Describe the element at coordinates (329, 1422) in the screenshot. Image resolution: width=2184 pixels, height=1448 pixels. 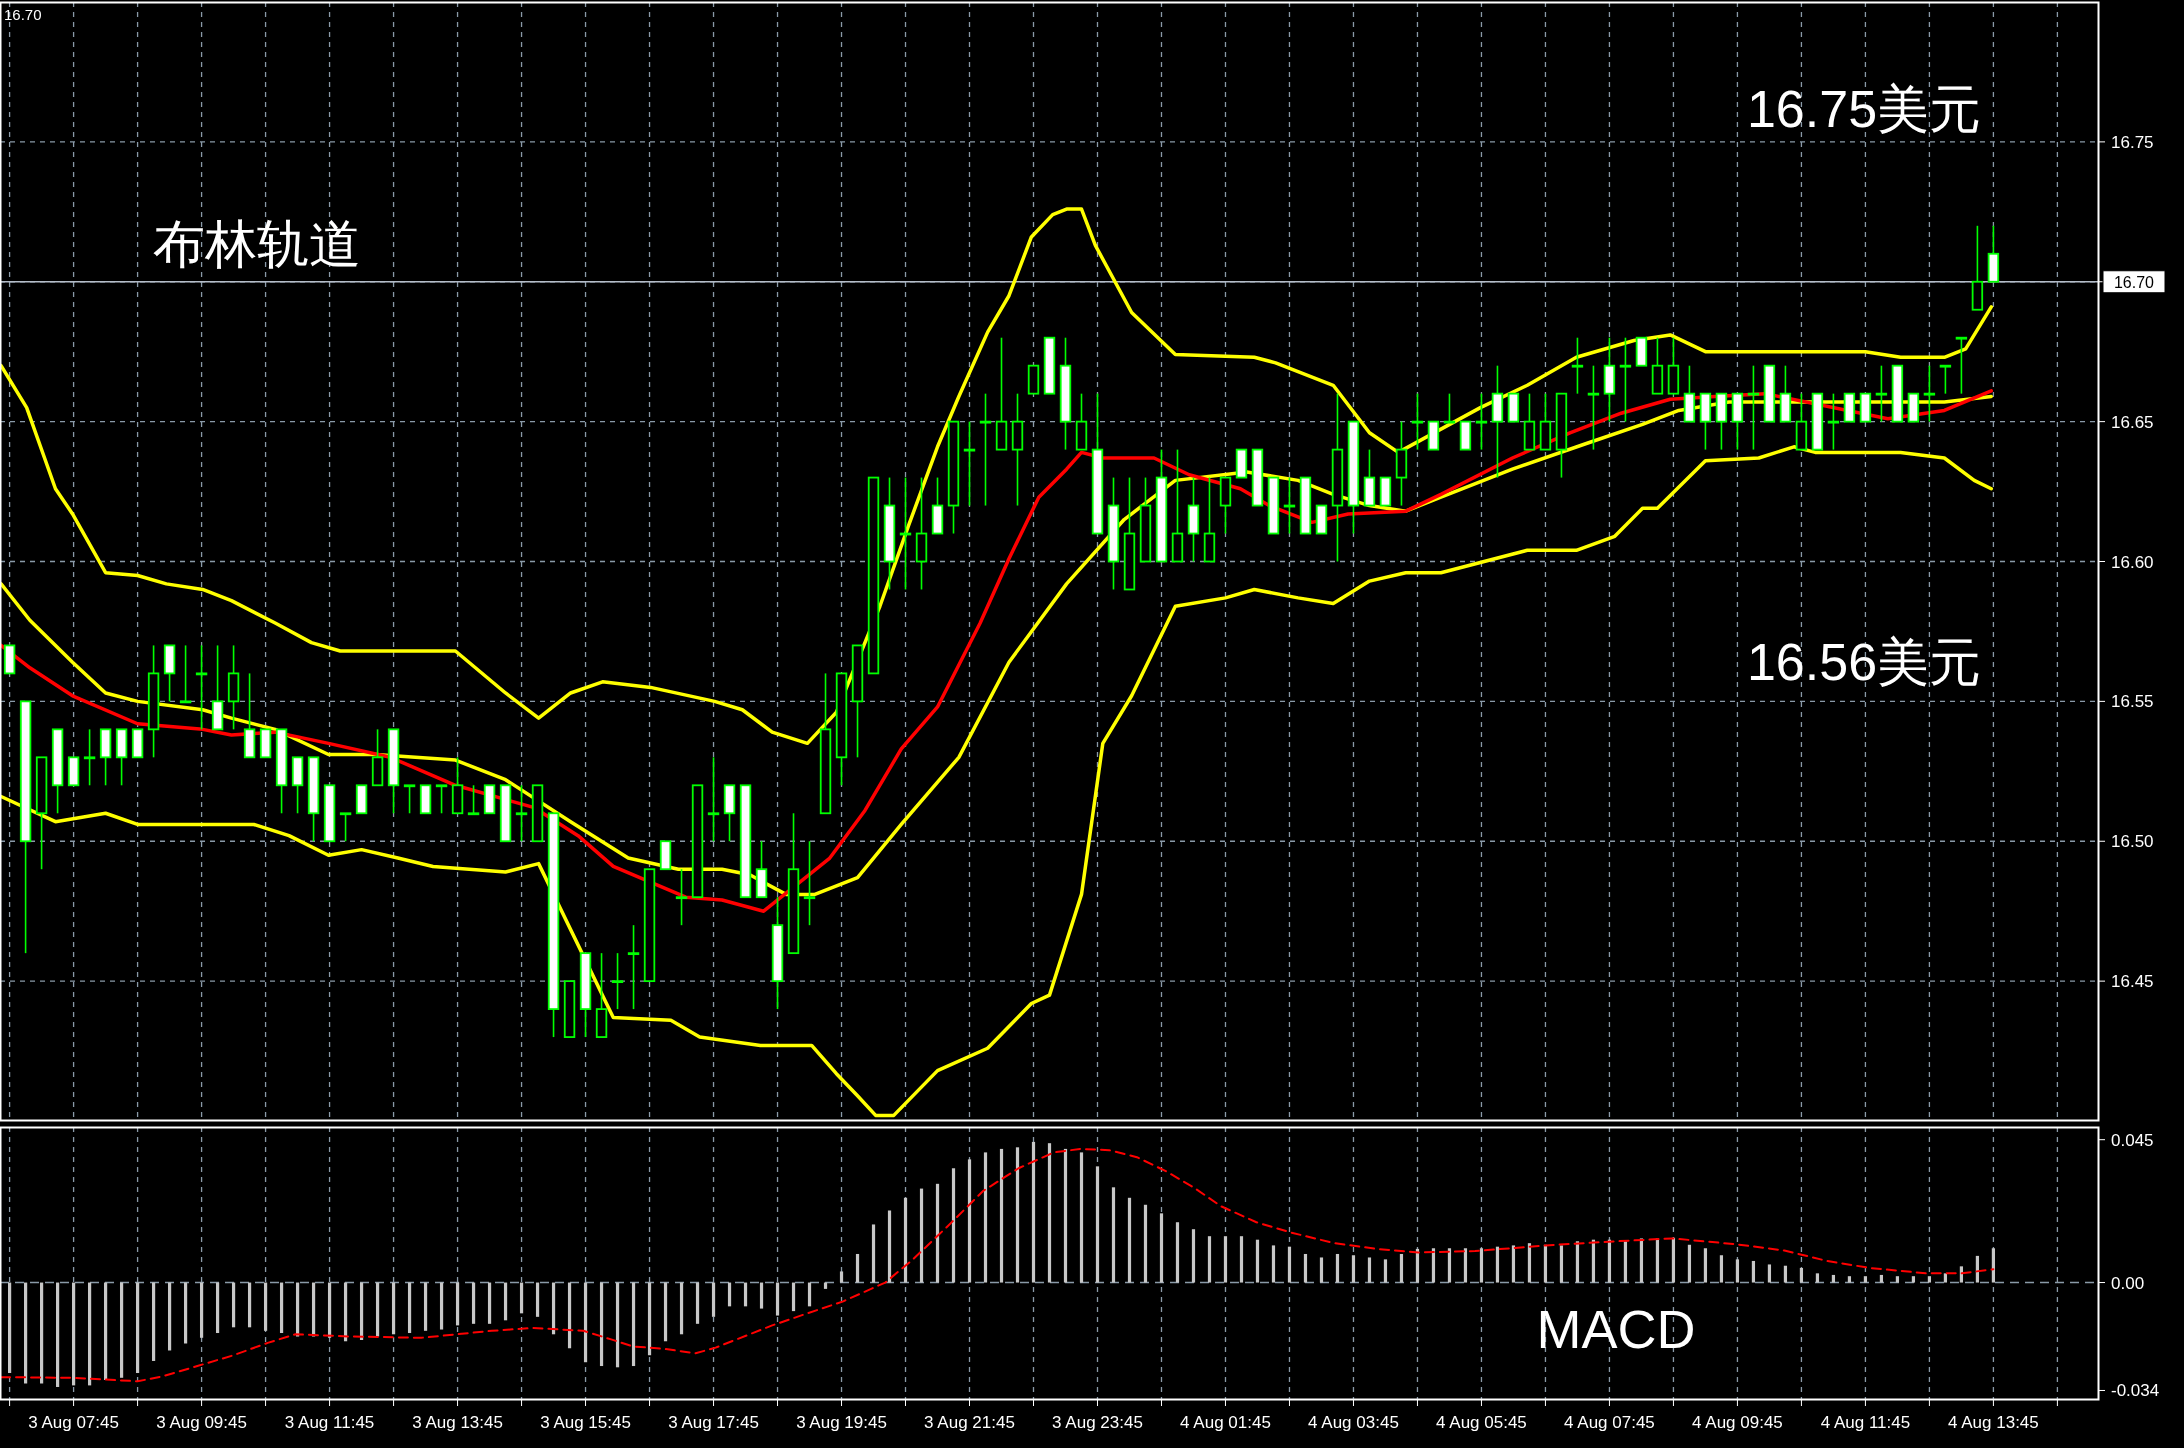
I see `x-tick-label: 3 Aug 11:45` at that location.